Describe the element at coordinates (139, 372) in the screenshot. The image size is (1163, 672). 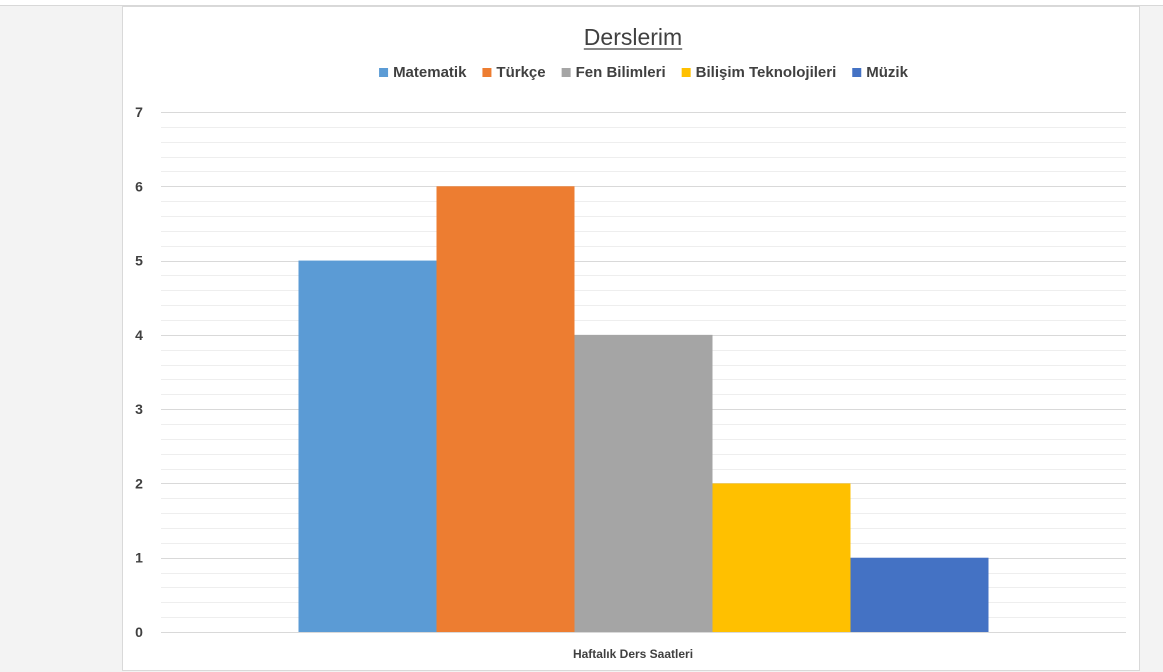
I see `y-axis: 0 1 2 3 4 5 6 7` at that location.